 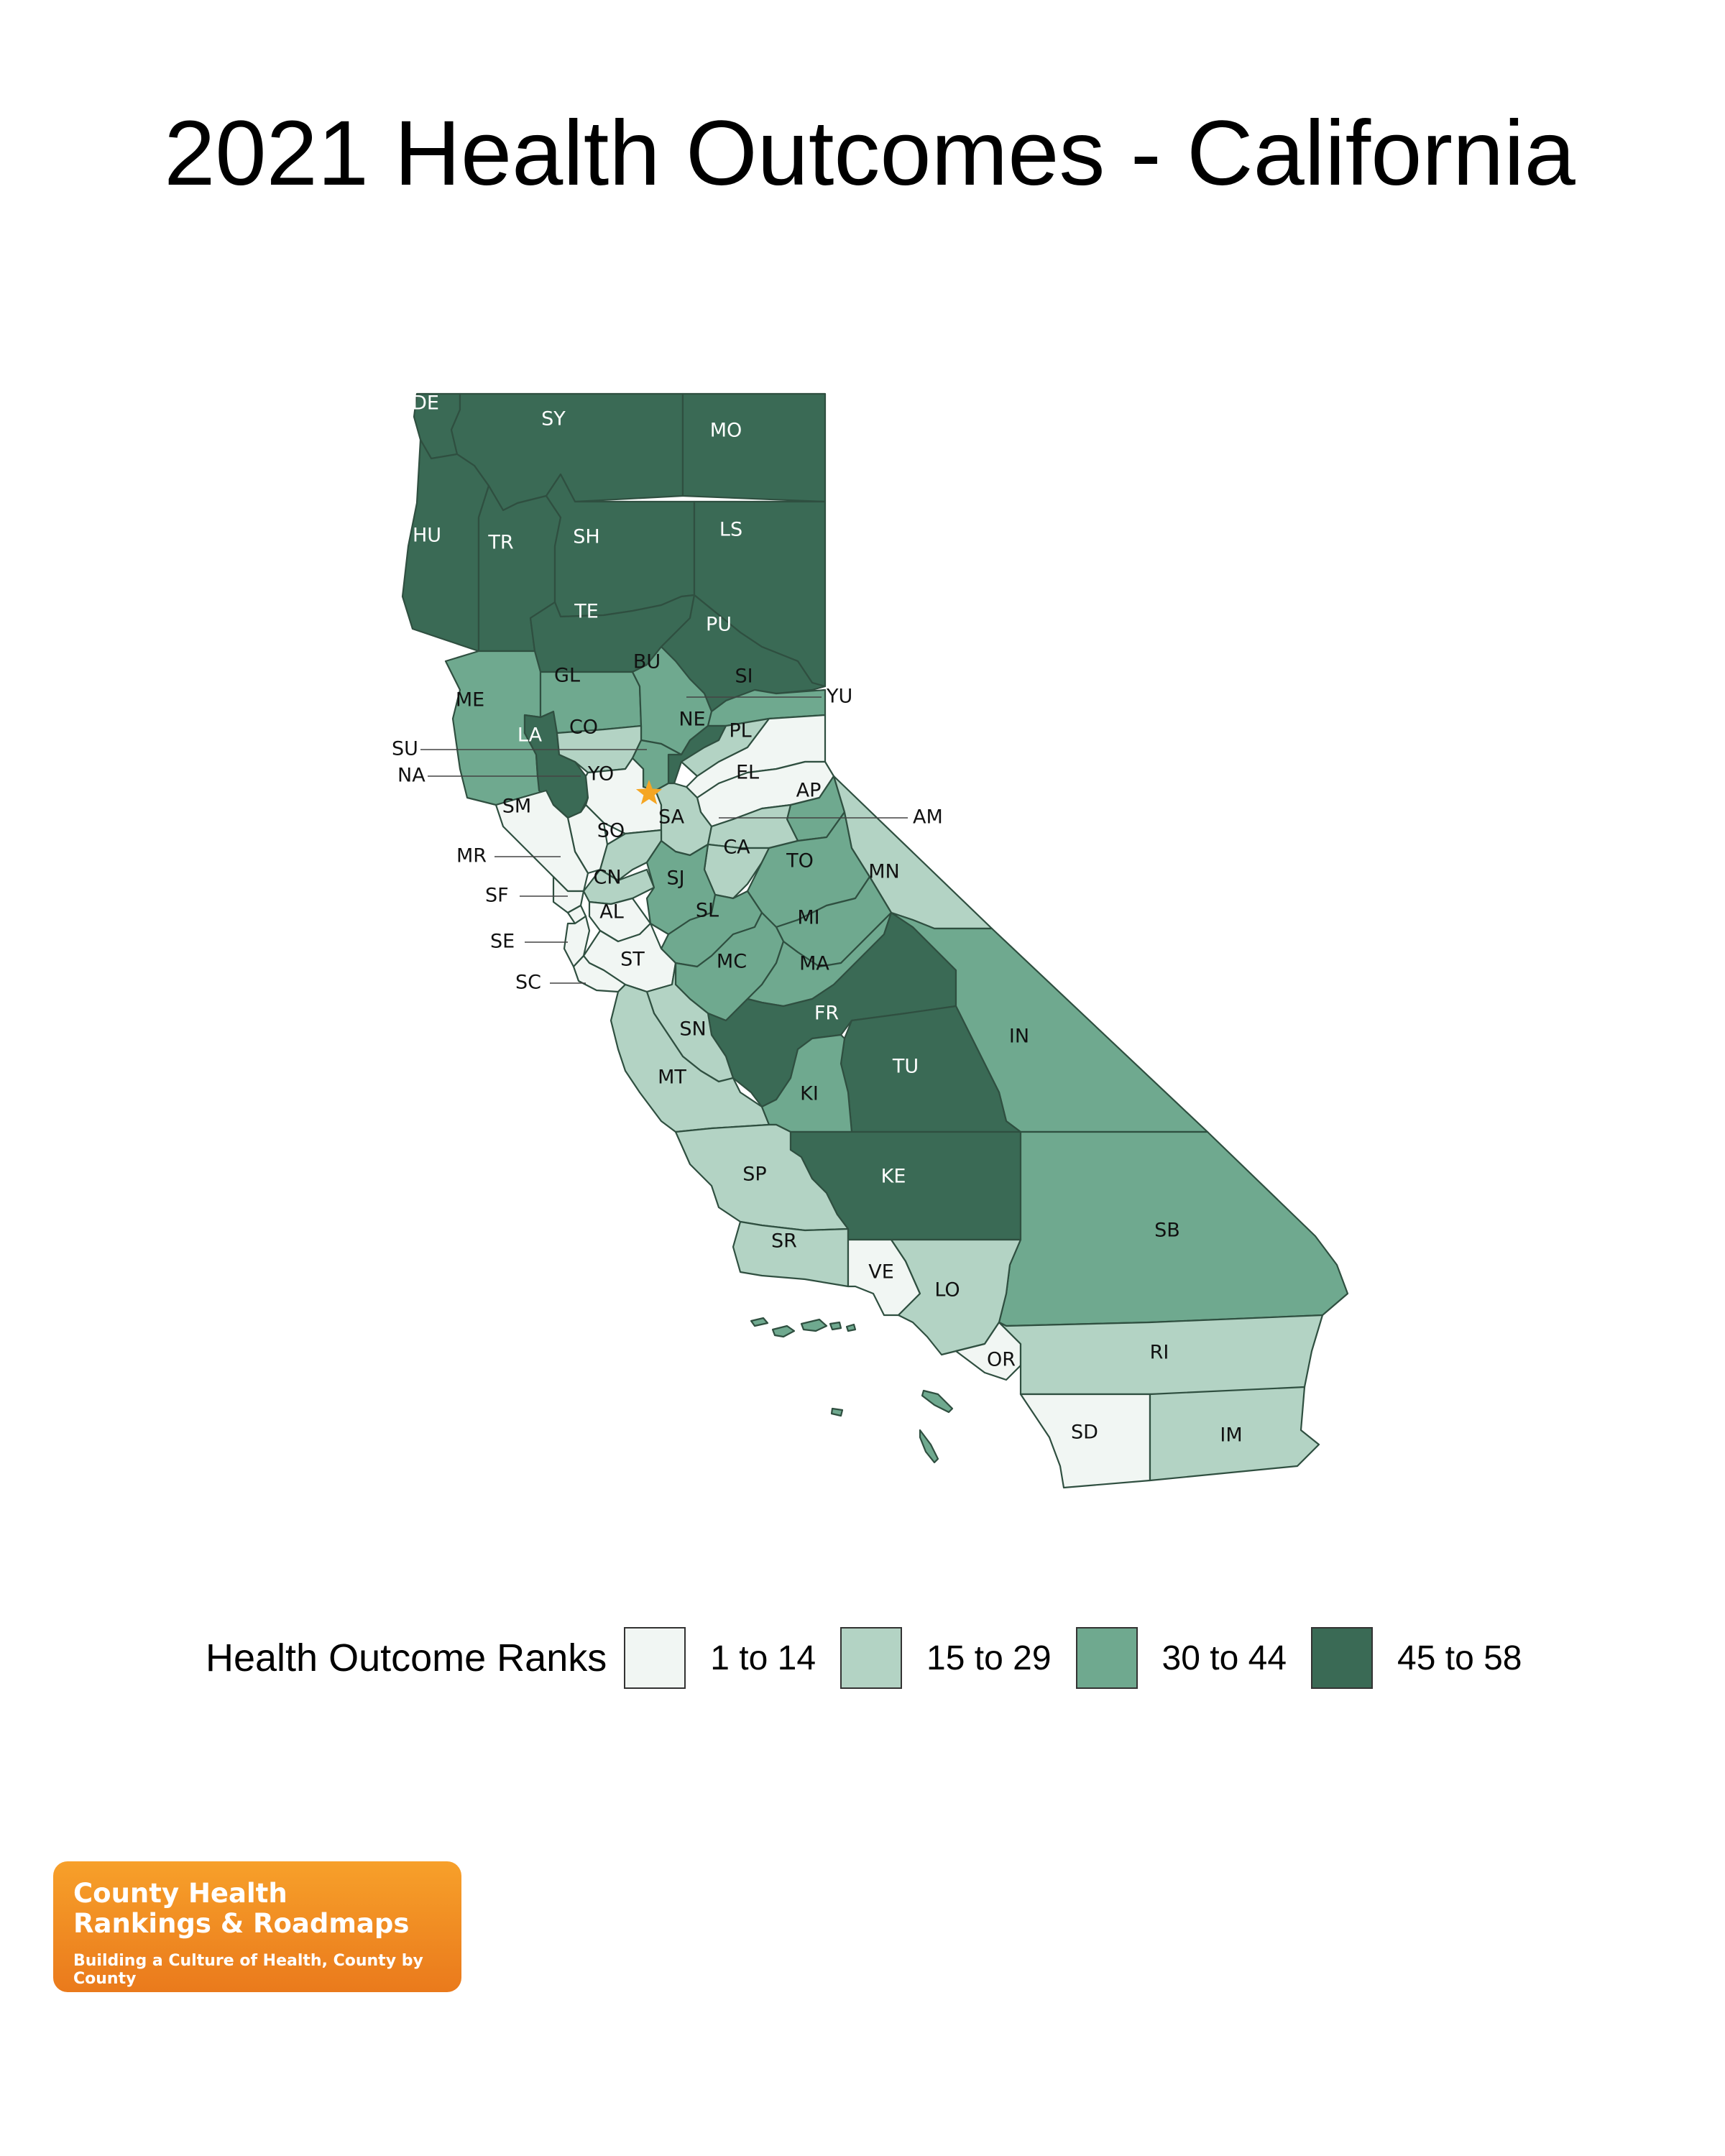 I want to click on county-label-pl: PL, so click(x=740, y=731).